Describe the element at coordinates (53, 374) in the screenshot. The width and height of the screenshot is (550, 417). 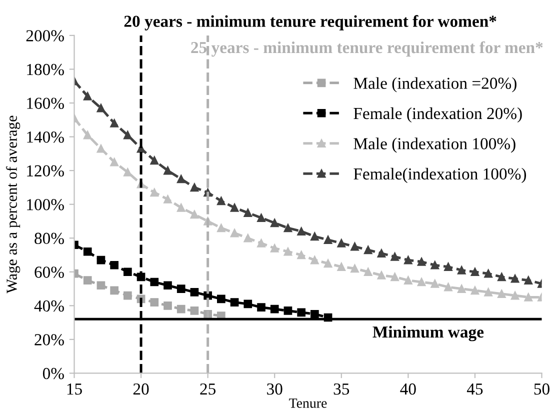
I see `y-tick-label: 0%` at that location.